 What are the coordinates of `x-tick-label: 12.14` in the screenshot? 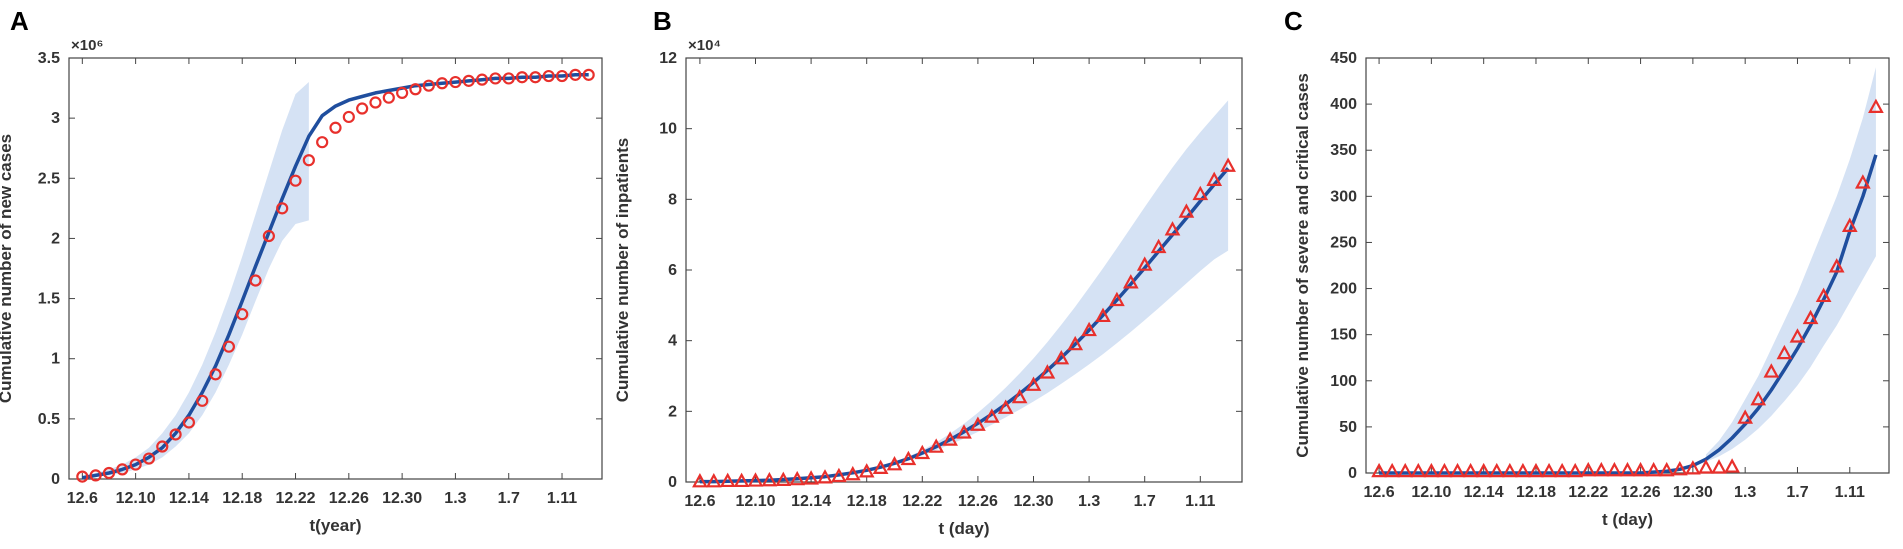 It's located at (189, 498).